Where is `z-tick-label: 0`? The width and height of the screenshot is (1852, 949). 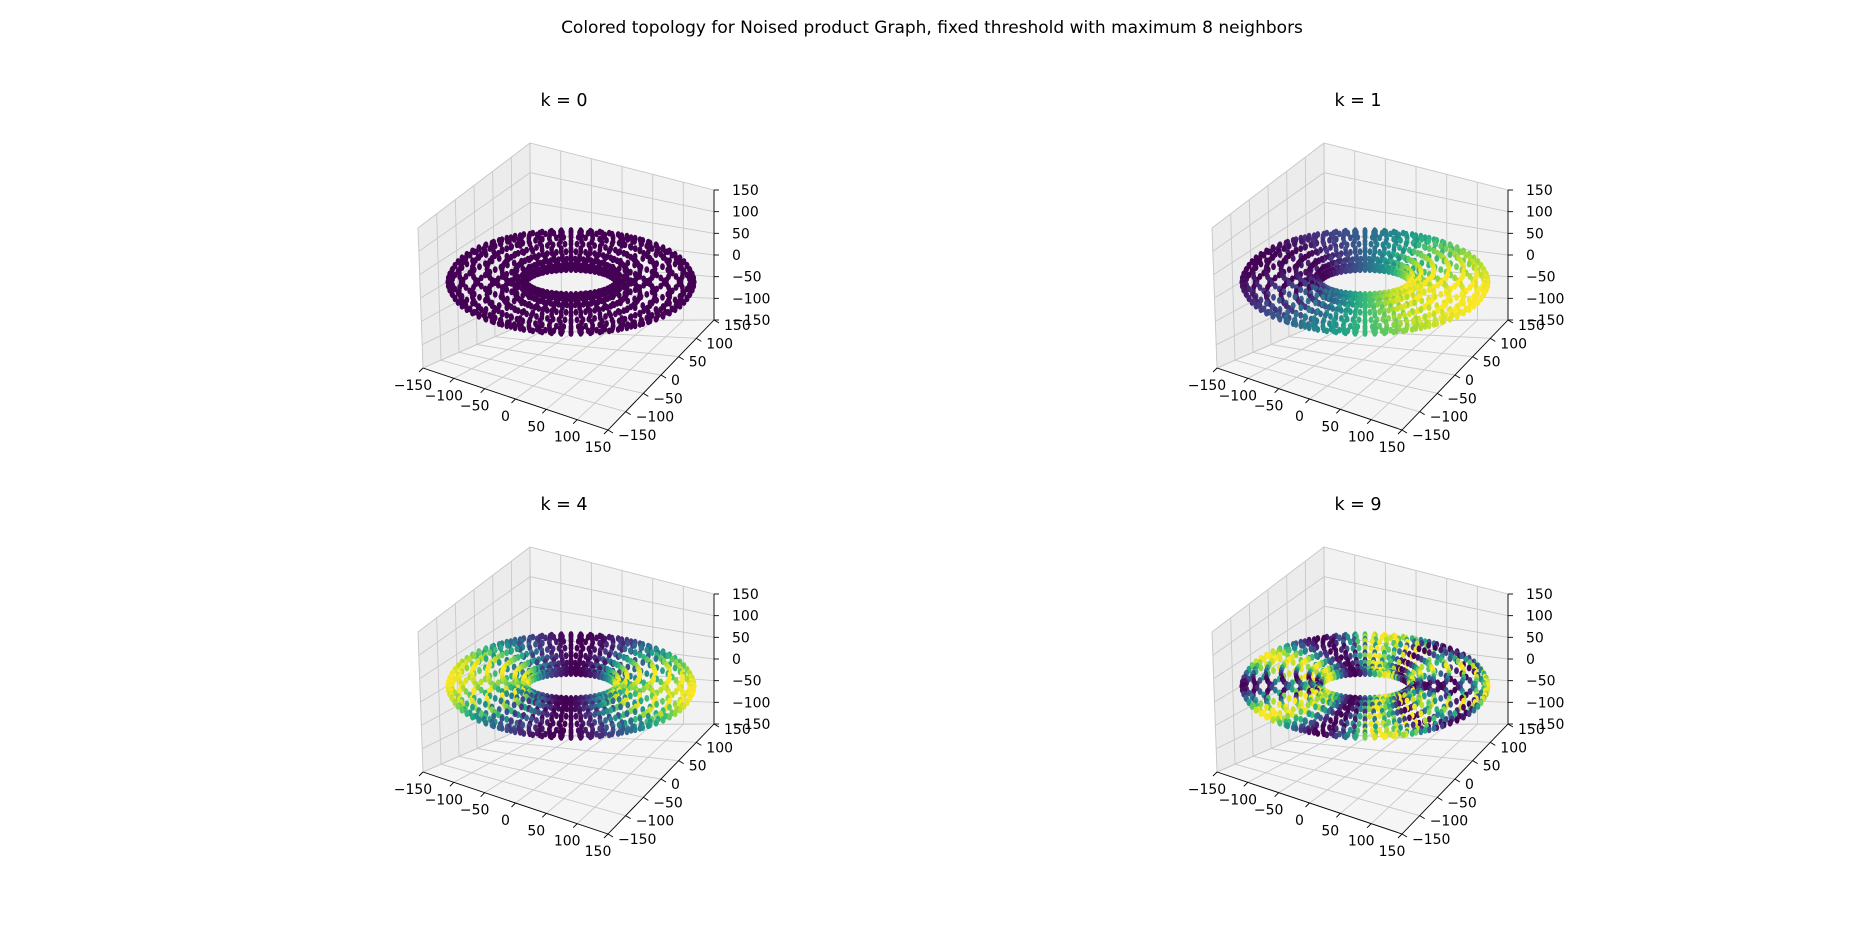
z-tick-label: 0 is located at coordinates (736, 660).